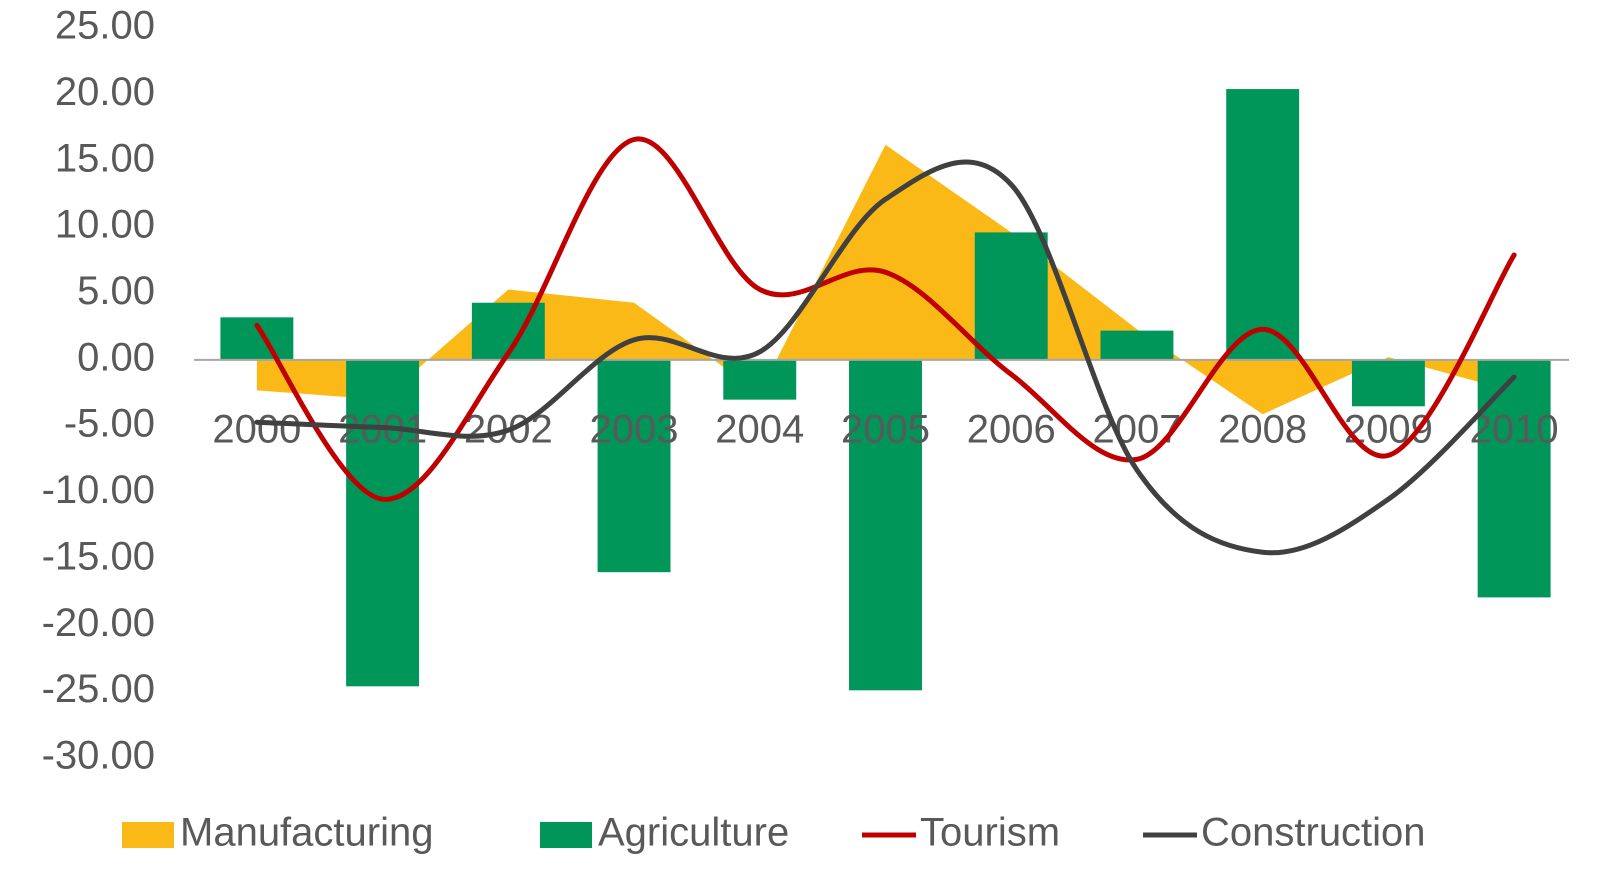 This screenshot has height=878, width=1600. I want to click on y-tick-label: -25.00, so click(98, 689).